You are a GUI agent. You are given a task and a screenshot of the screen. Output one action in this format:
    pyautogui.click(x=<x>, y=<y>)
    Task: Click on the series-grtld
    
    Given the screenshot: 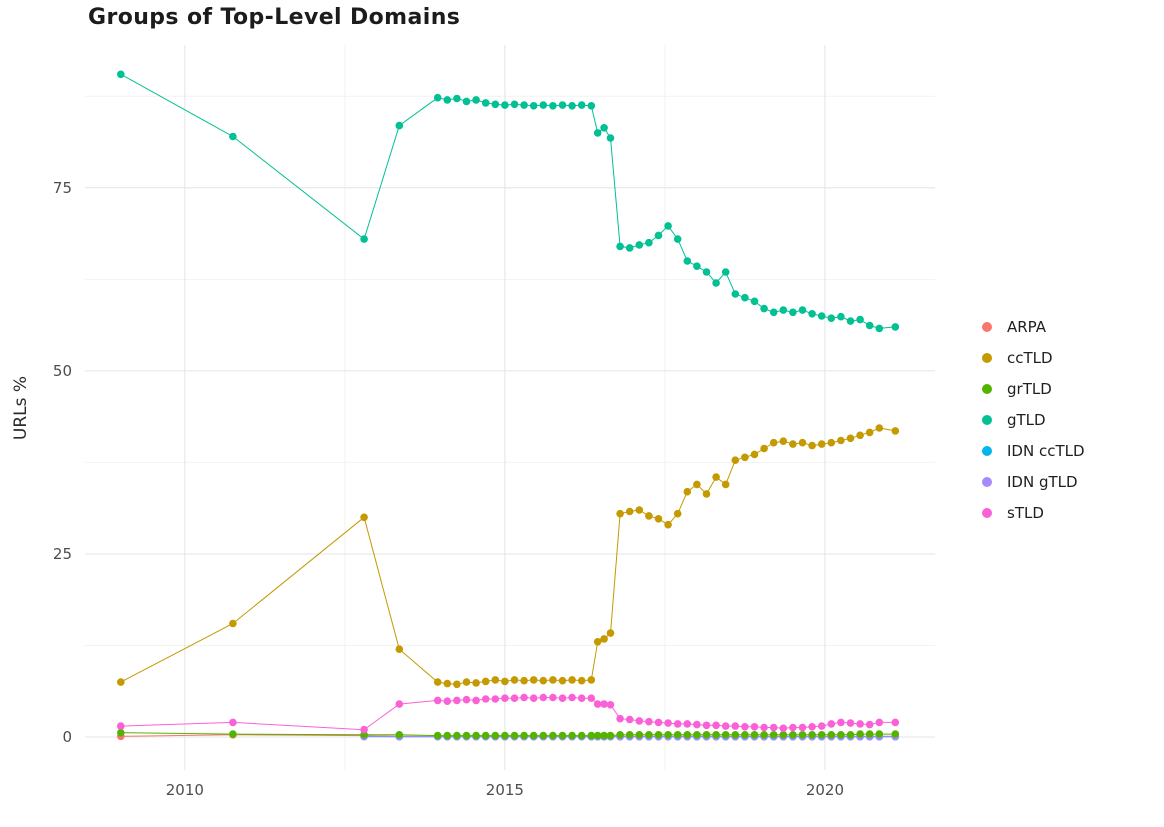 What is the action you would take?
    pyautogui.click(x=508, y=734)
    